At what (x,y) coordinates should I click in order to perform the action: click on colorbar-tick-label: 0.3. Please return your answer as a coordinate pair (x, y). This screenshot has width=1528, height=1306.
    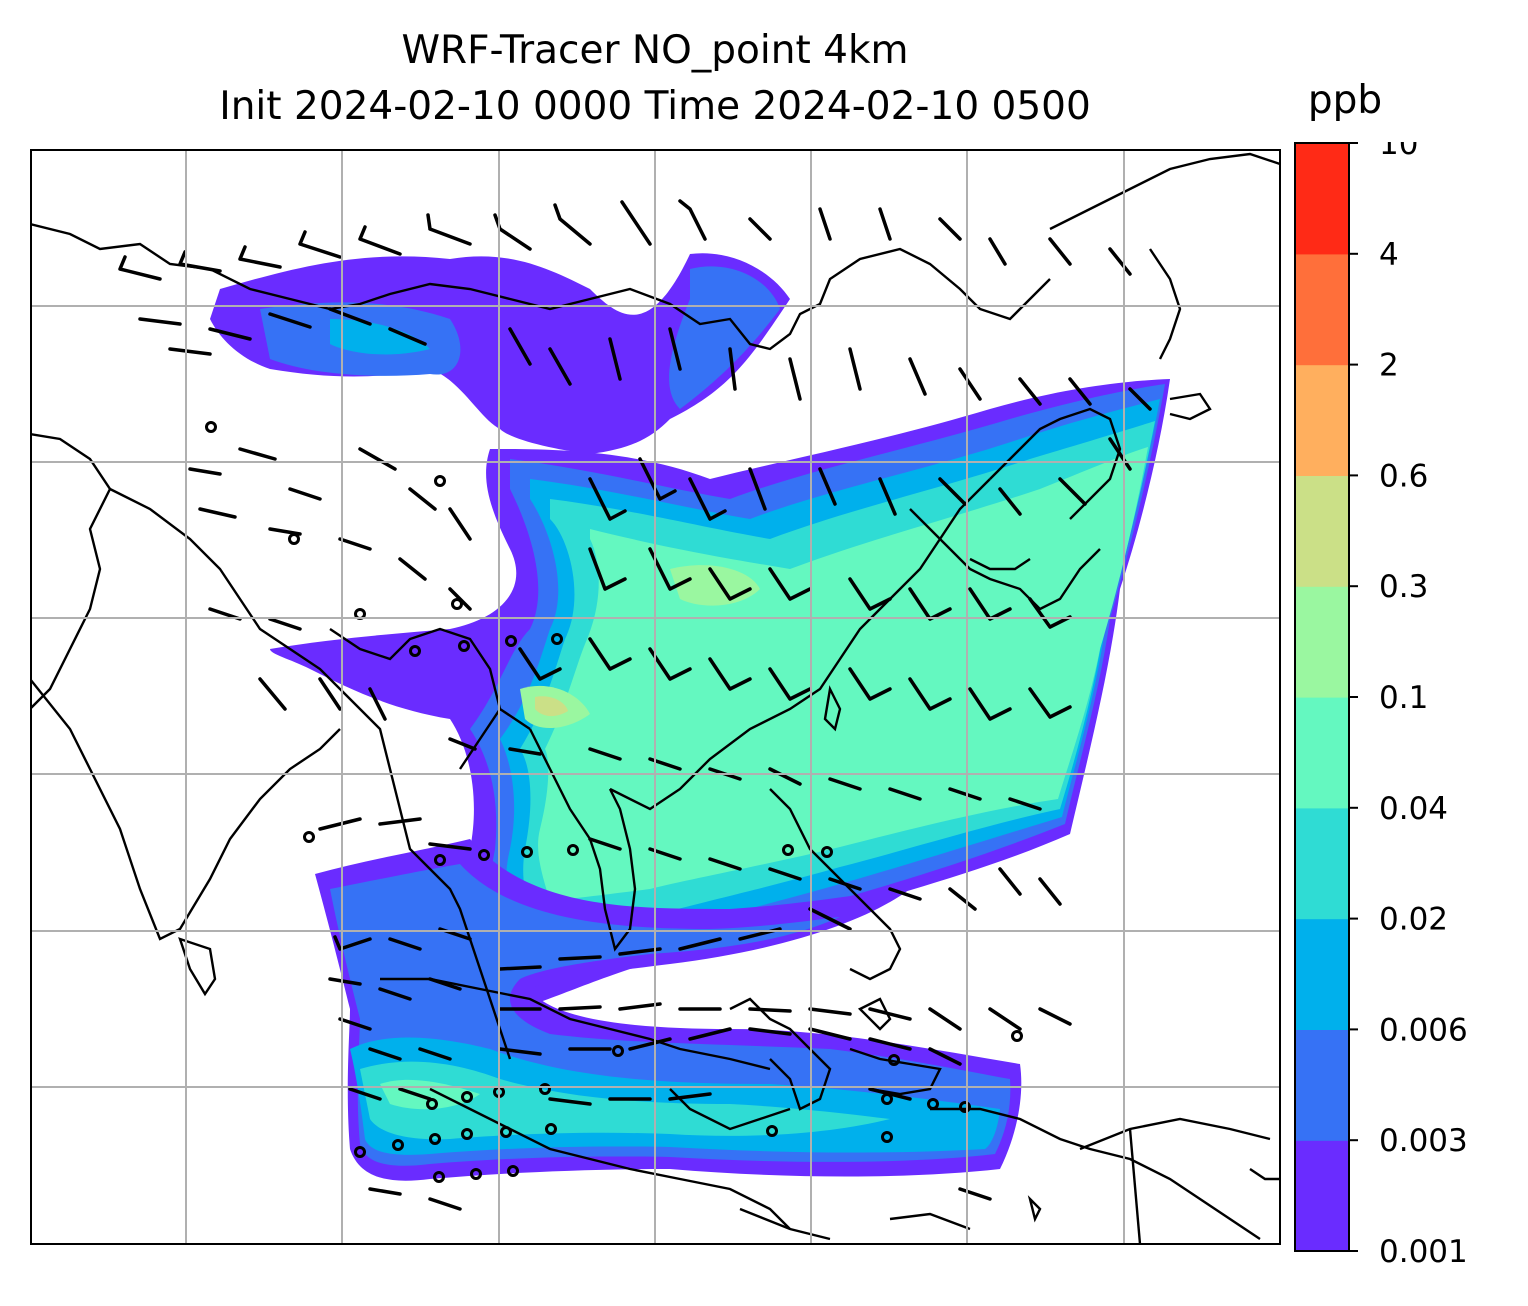
    Looking at the image, I should click on (1403, 587).